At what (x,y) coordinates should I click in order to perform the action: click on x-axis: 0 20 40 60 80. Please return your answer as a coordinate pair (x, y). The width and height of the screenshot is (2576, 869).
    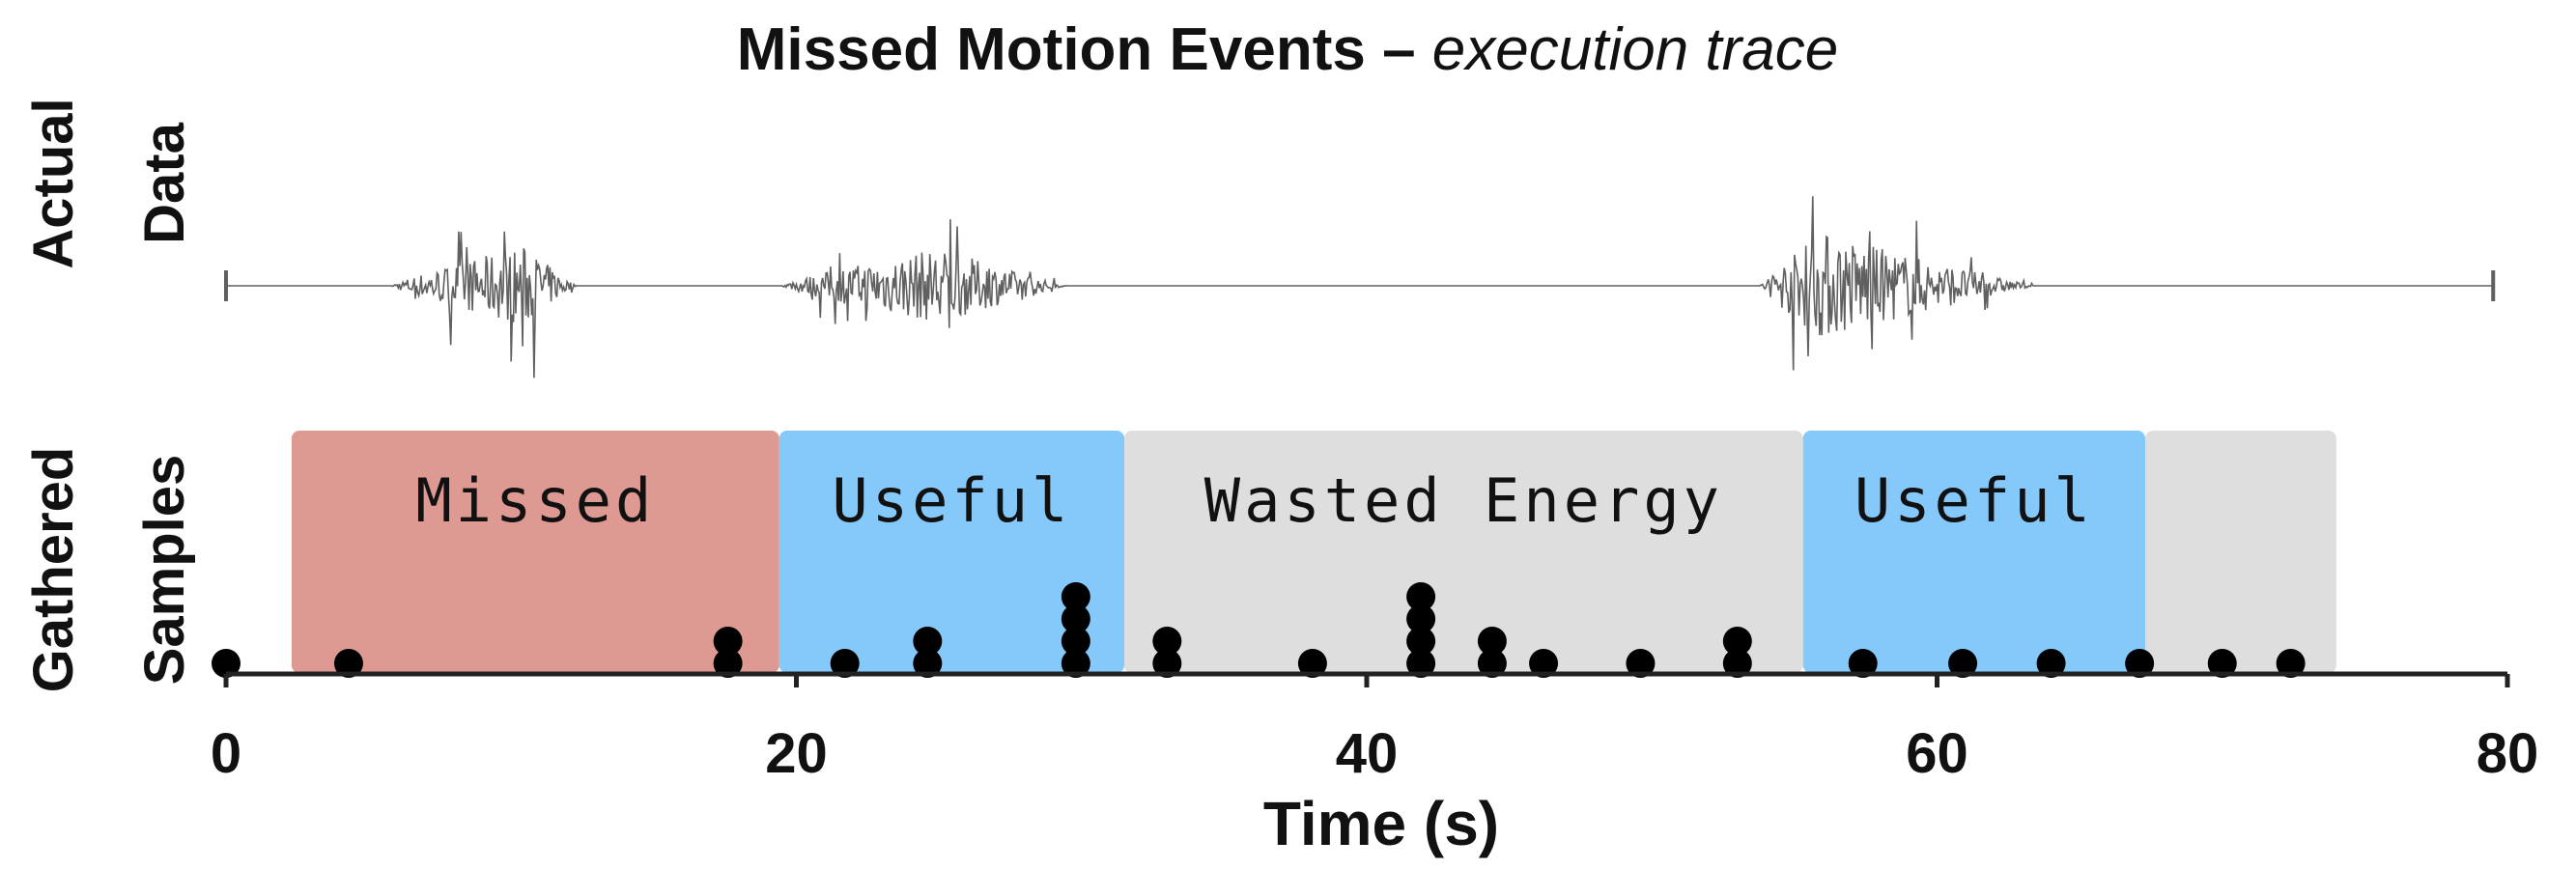
    Looking at the image, I should click on (1375, 728).